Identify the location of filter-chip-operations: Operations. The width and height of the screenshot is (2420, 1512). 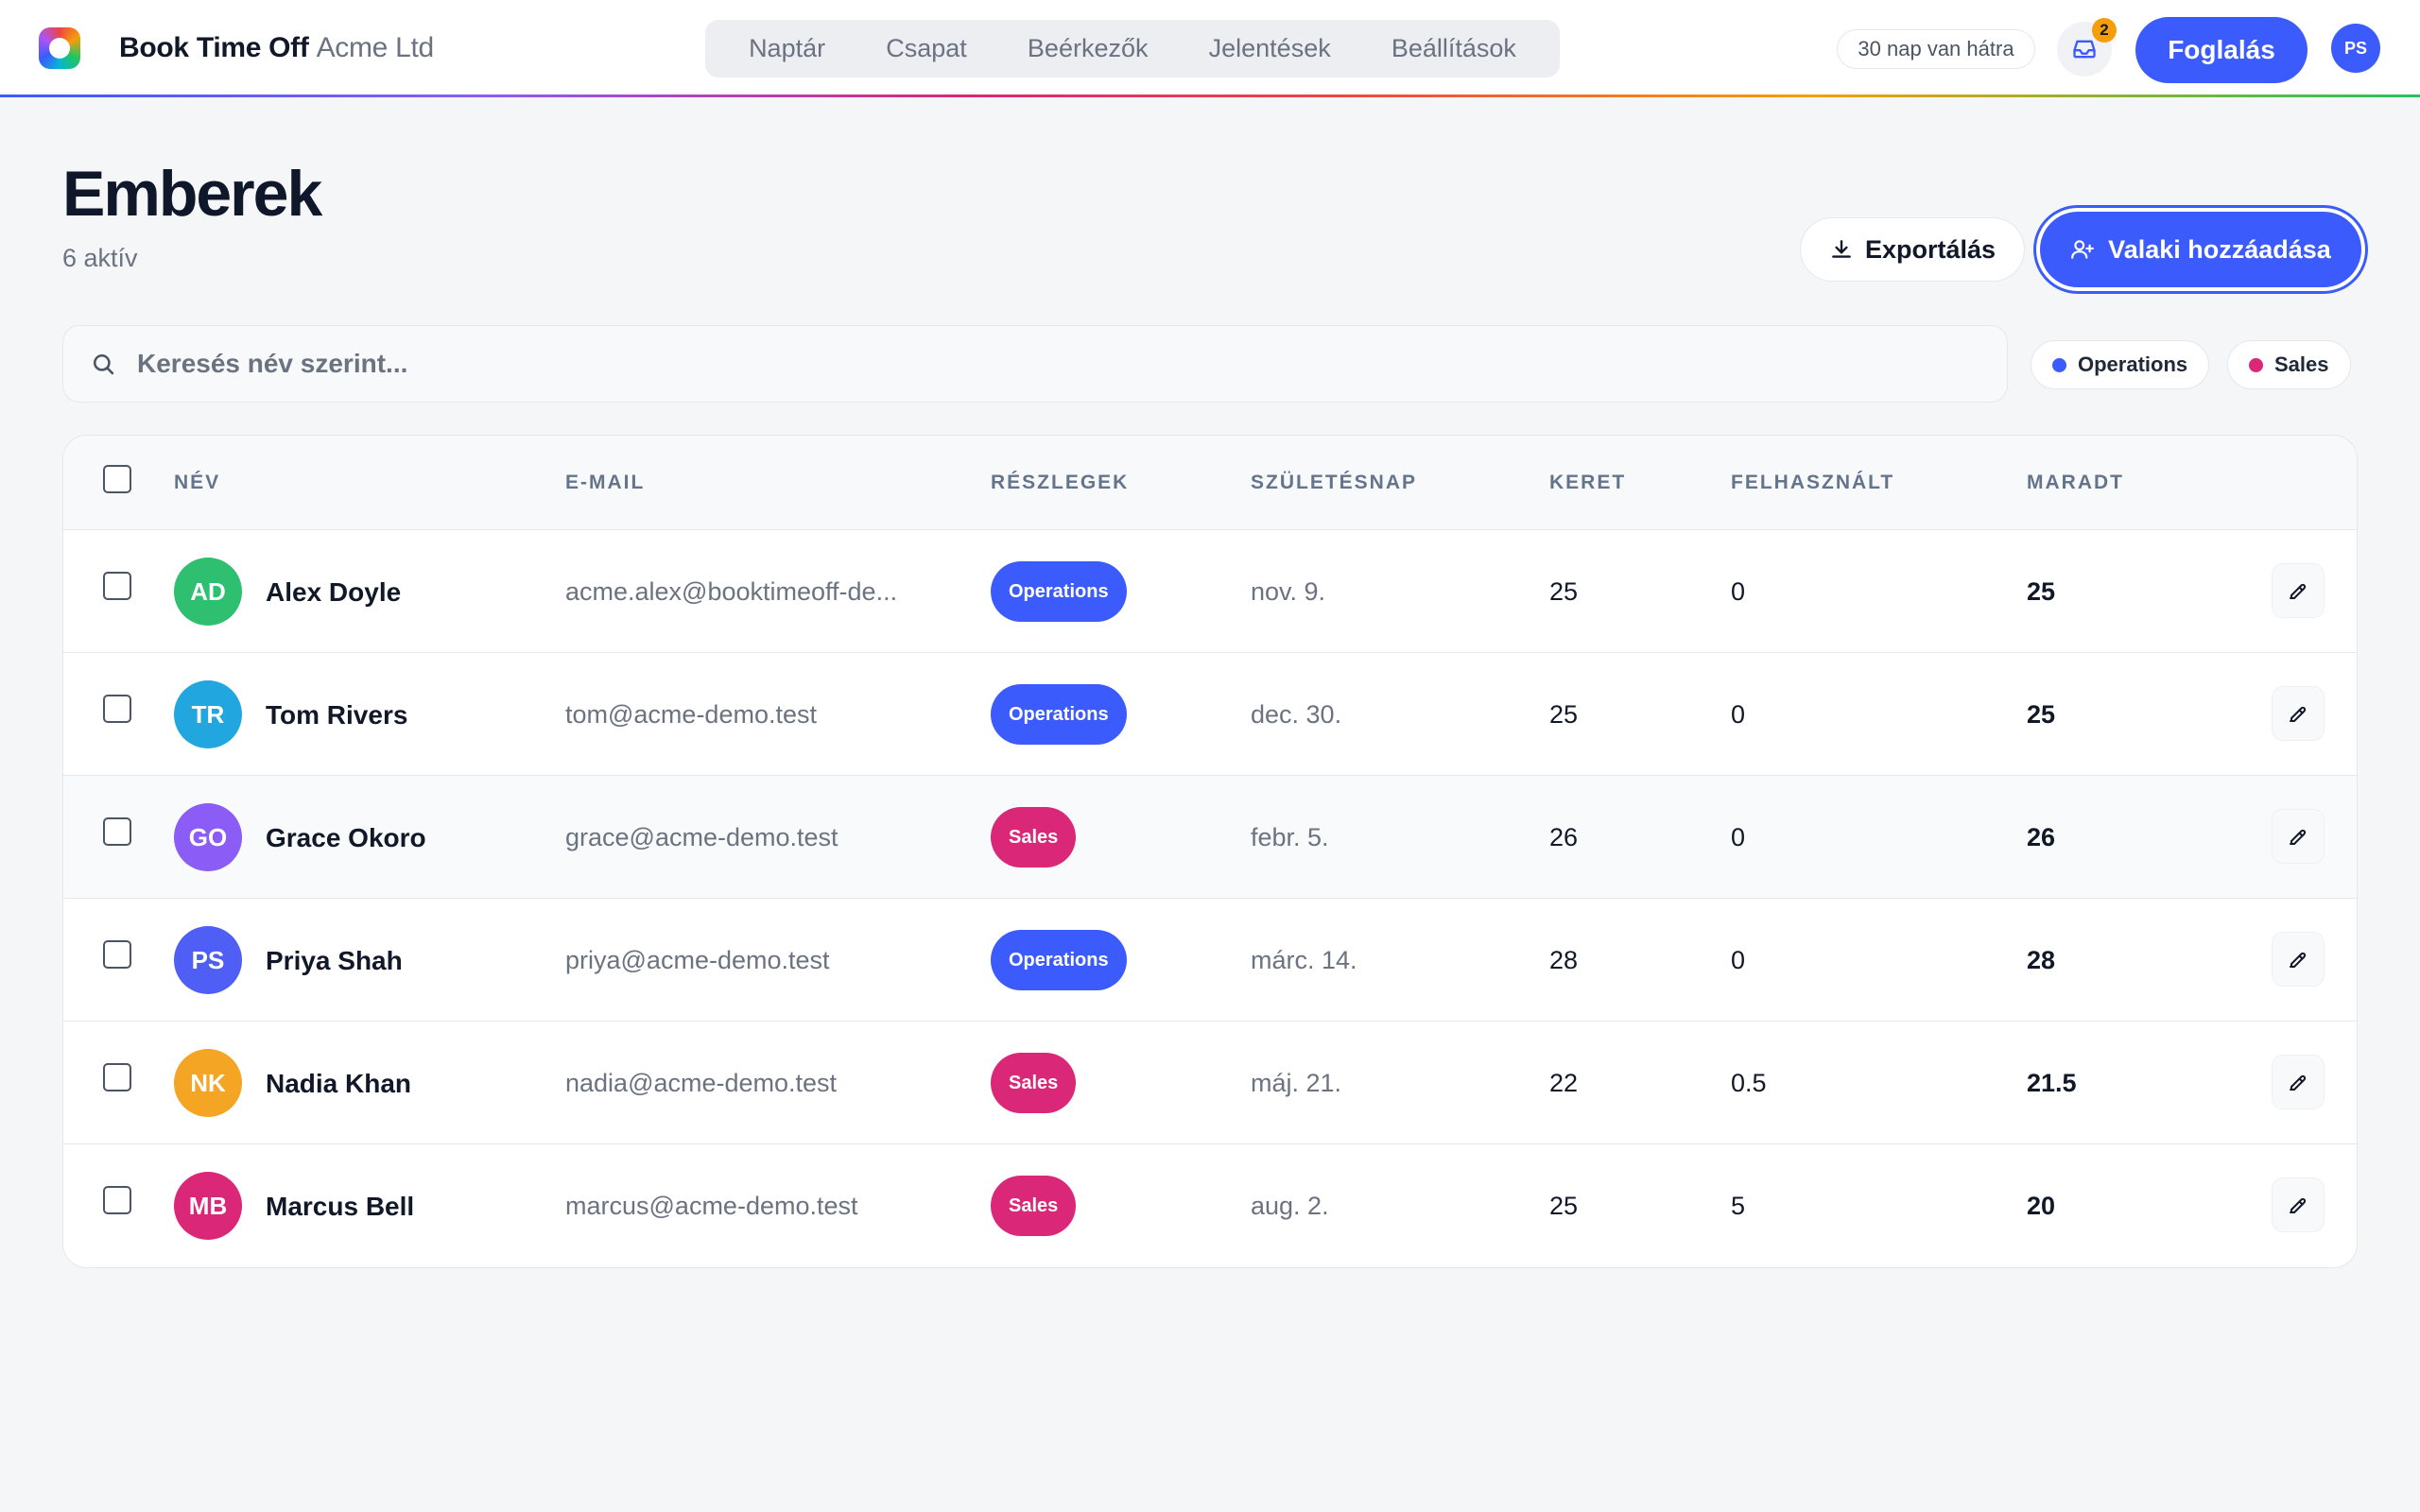
(2120, 364).